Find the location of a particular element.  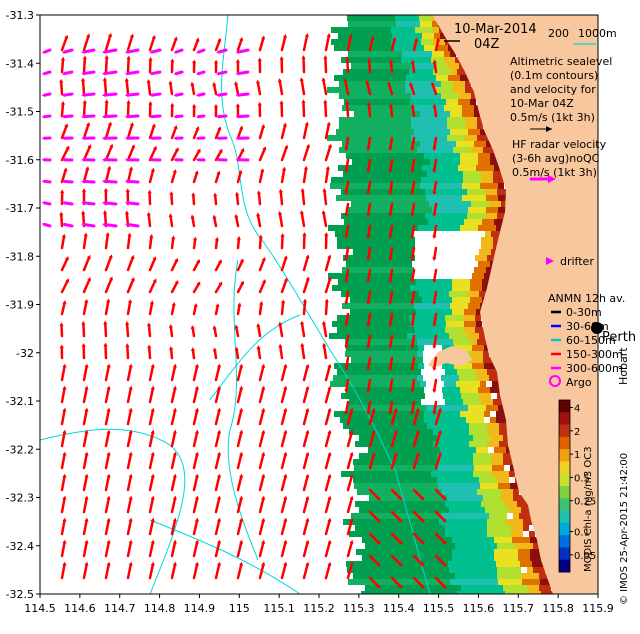

depth-200-label: 200 is located at coordinates (558, 33).